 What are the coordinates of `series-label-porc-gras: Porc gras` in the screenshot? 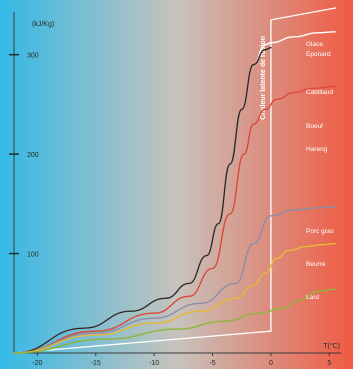 It's located at (320, 231).